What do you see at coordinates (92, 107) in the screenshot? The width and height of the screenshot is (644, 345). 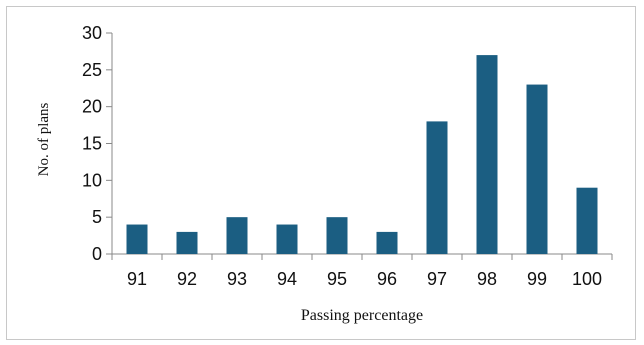 I see `y-tick-label: 20` at bounding box center [92, 107].